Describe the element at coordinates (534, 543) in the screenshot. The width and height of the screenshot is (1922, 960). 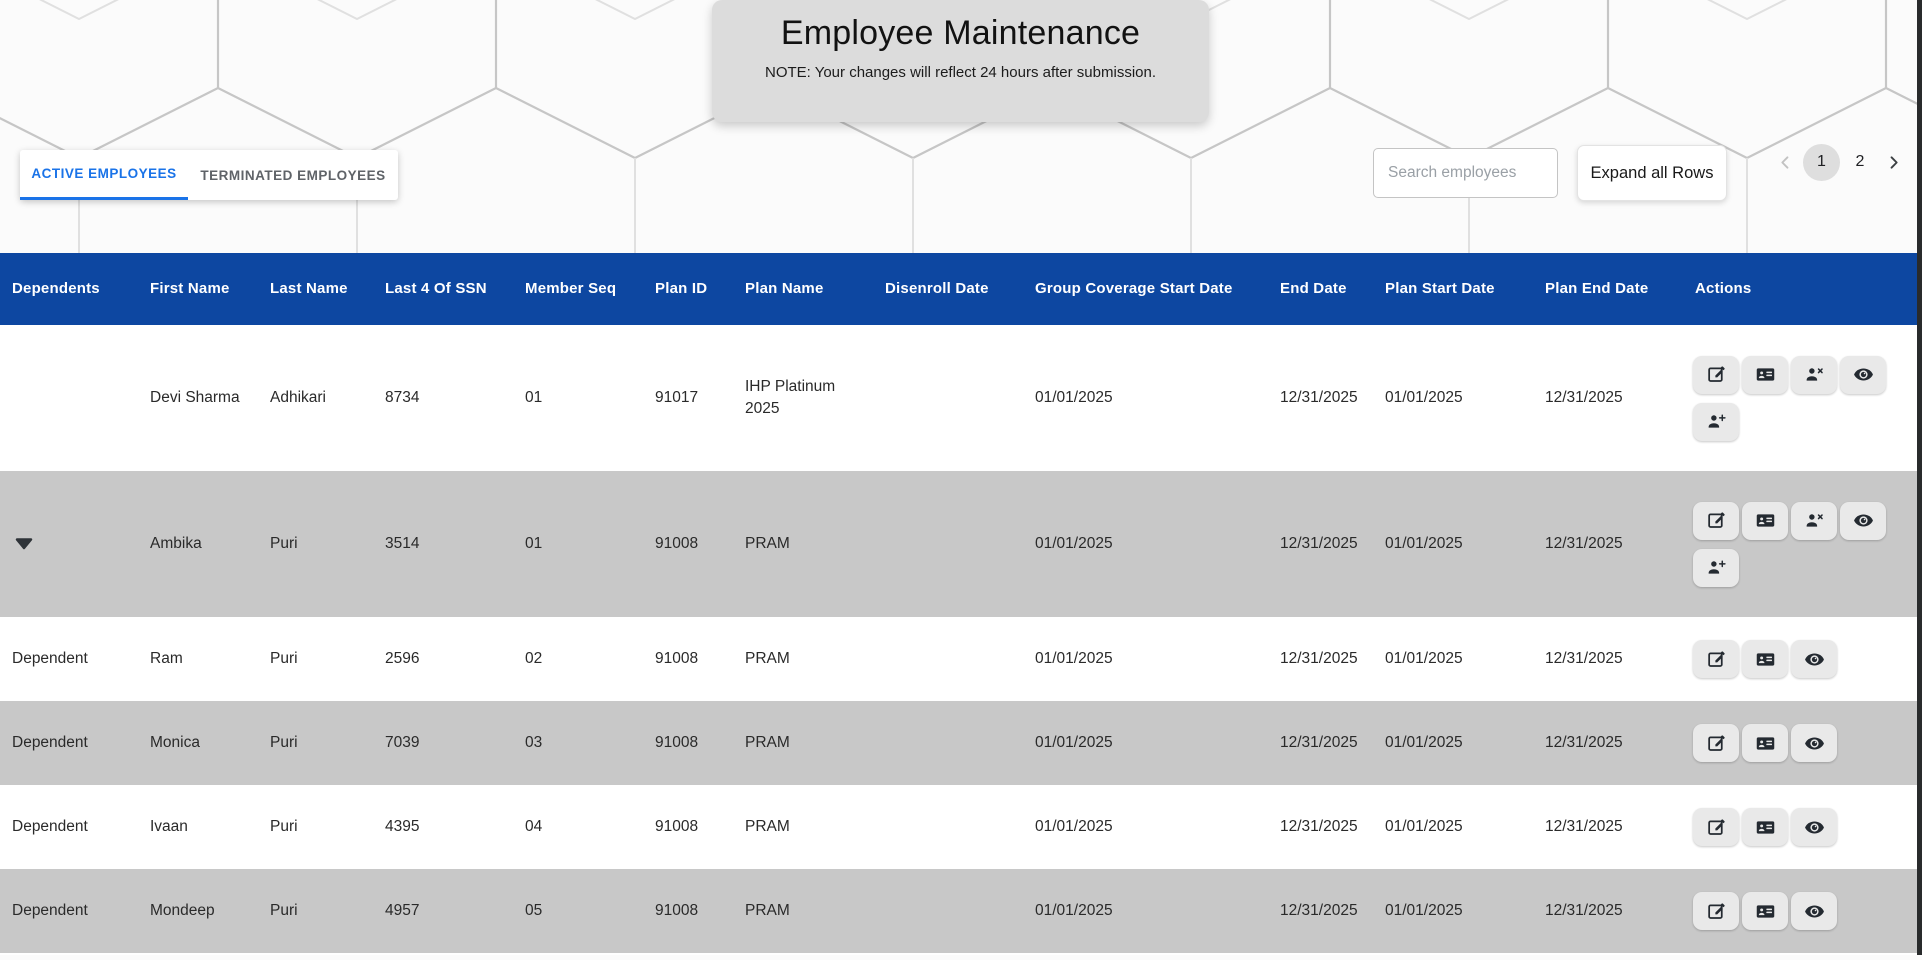
I see `member-seq-cell: 01` at that location.